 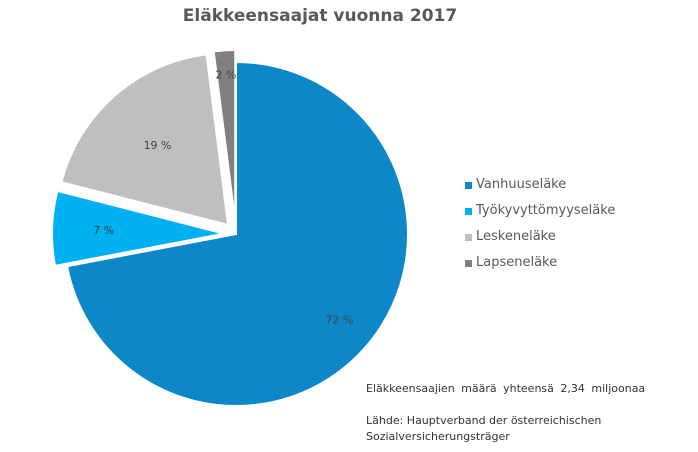 What do you see at coordinates (516, 236) in the screenshot?
I see `legend-label: Leskeneläke` at bounding box center [516, 236].